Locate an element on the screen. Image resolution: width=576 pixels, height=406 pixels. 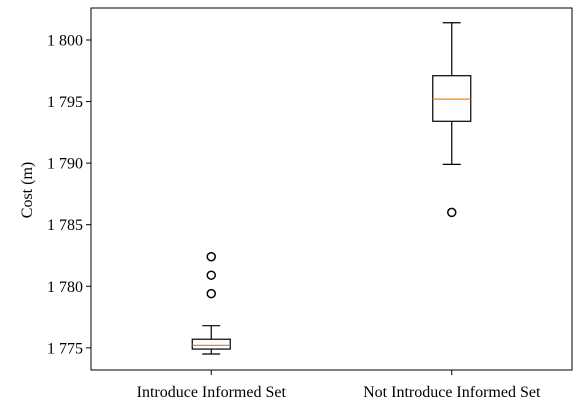
y-tick-label: 1 800 is located at coordinates (65, 41).